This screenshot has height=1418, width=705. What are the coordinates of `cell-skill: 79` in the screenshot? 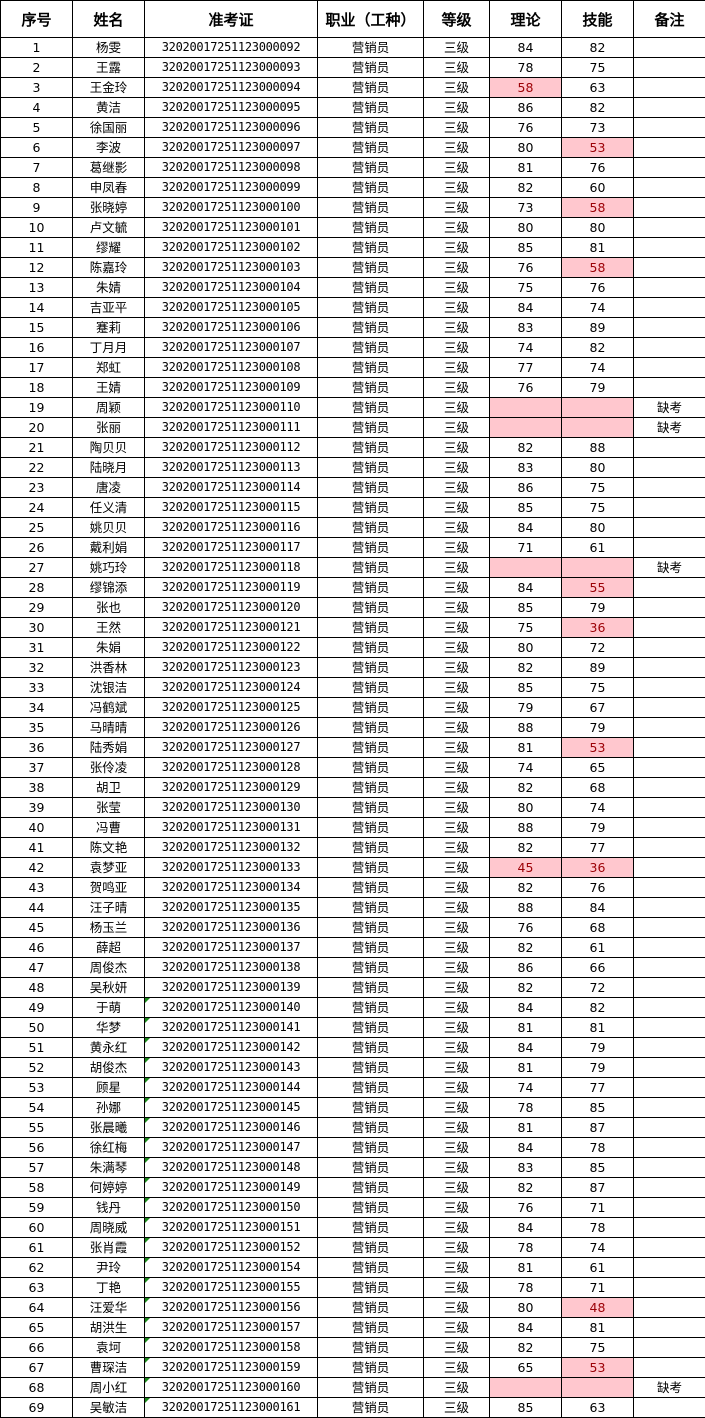 It's located at (598, 1068).